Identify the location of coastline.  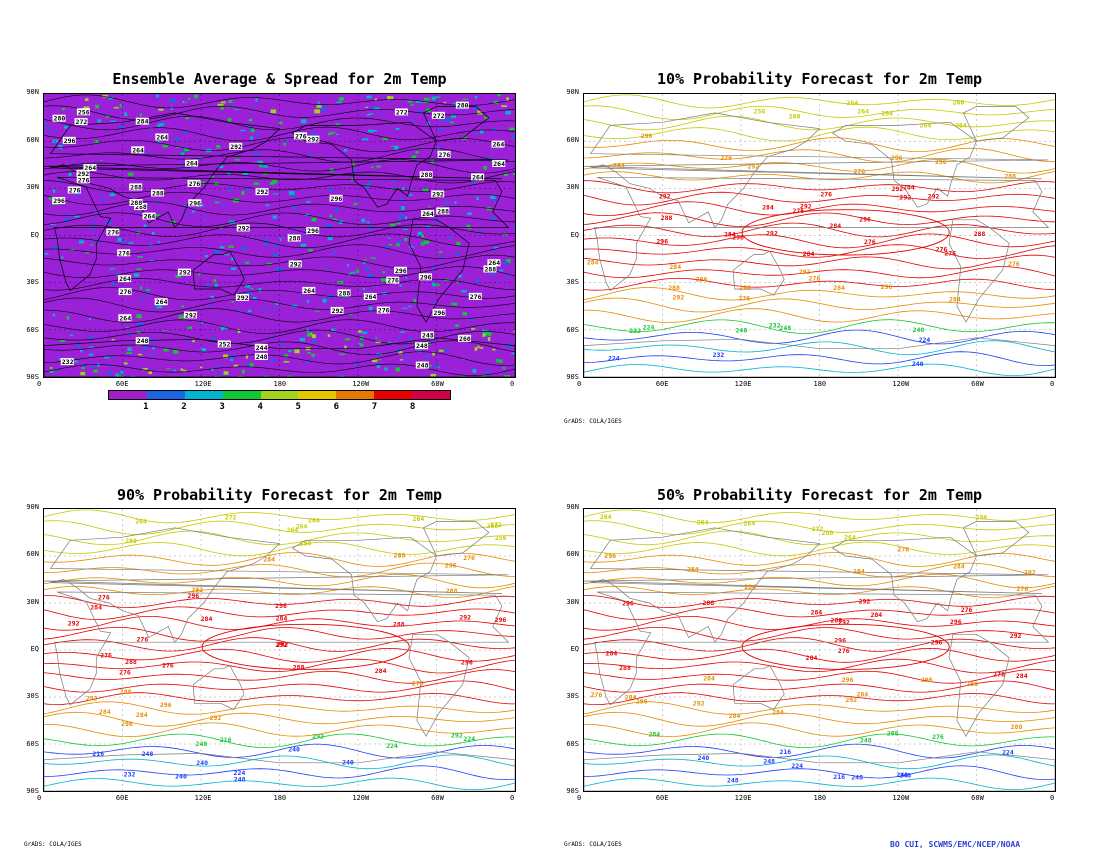
(364, 579).